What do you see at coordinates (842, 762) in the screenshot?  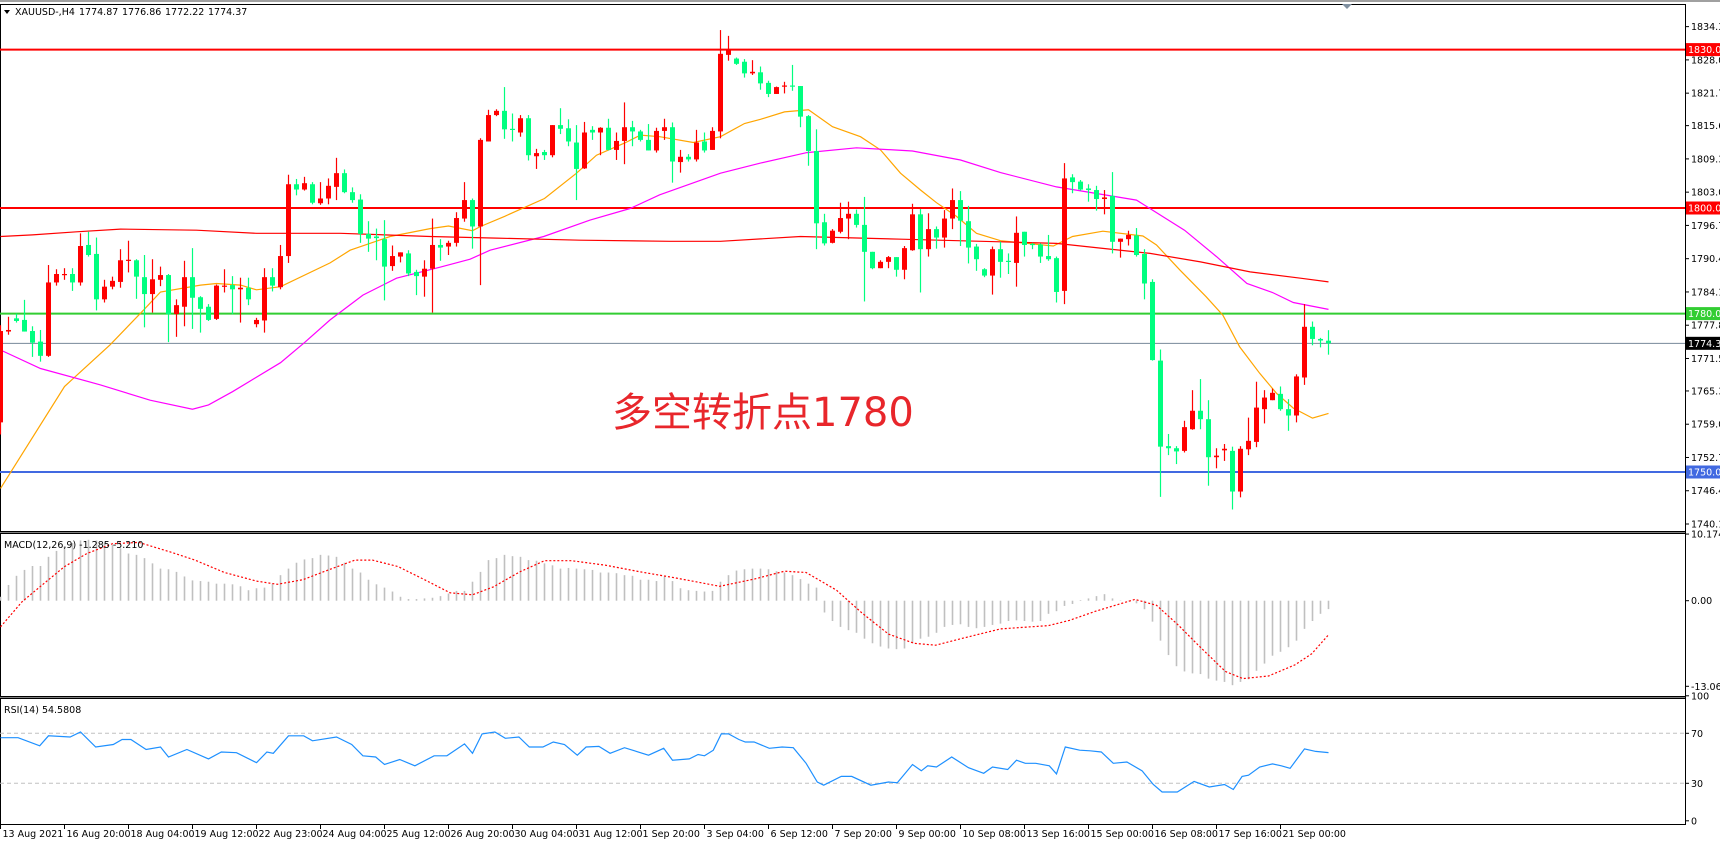 I see `rsi-pane` at bounding box center [842, 762].